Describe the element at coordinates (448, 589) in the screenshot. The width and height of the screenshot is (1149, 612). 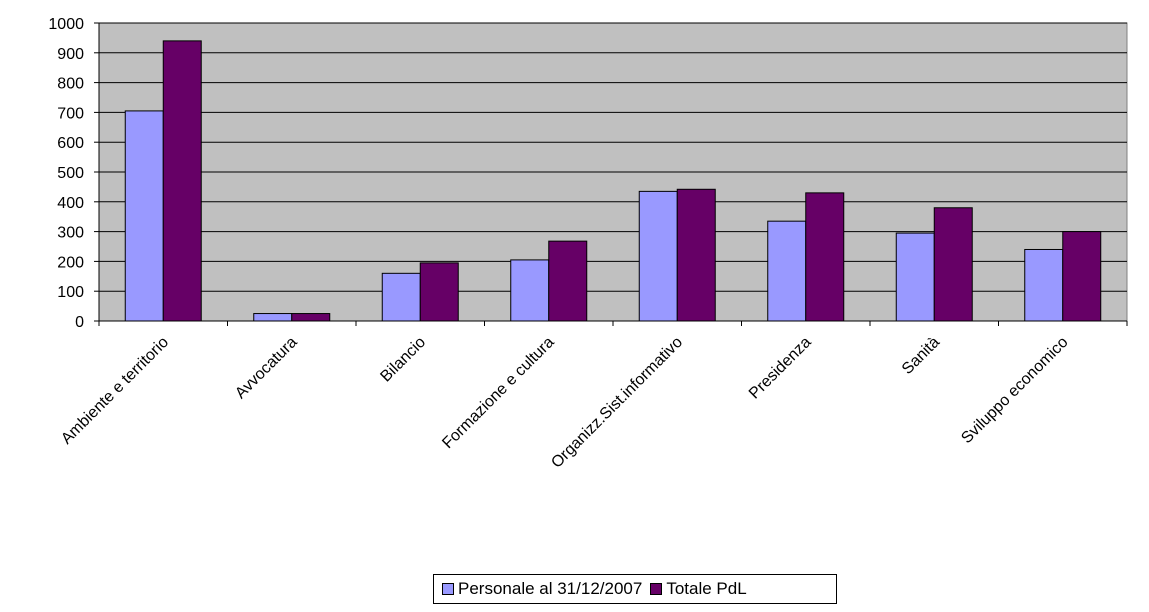
I see `legend-swatch-personale` at that location.